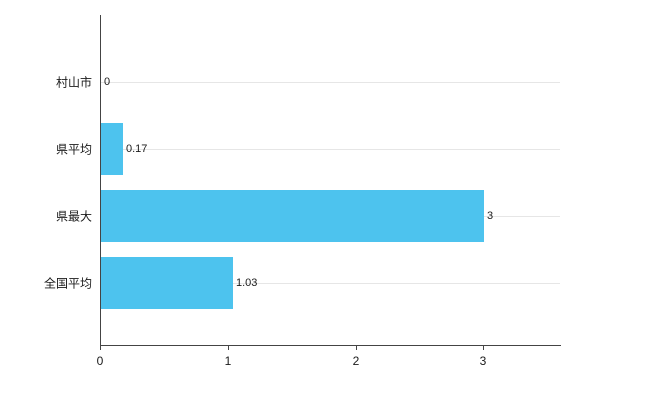 The height and width of the screenshot is (400, 650). Describe the element at coordinates (356, 361) in the screenshot. I see `x-tick-label: 2` at that location.